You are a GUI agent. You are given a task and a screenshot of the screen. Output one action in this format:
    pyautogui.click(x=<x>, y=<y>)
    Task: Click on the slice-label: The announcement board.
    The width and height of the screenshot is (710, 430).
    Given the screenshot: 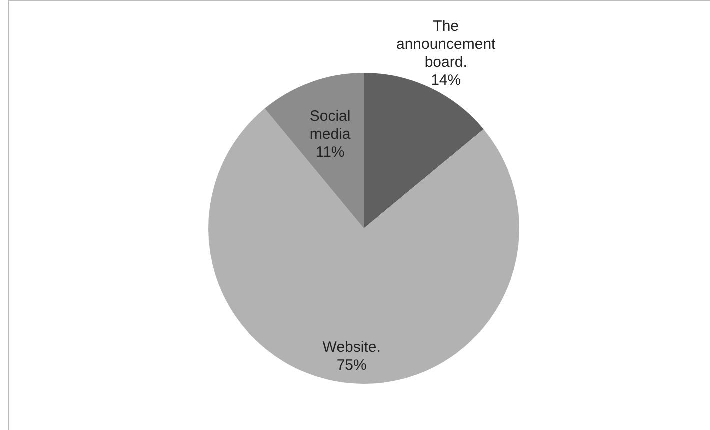 What is the action you would take?
    pyautogui.click(x=446, y=45)
    